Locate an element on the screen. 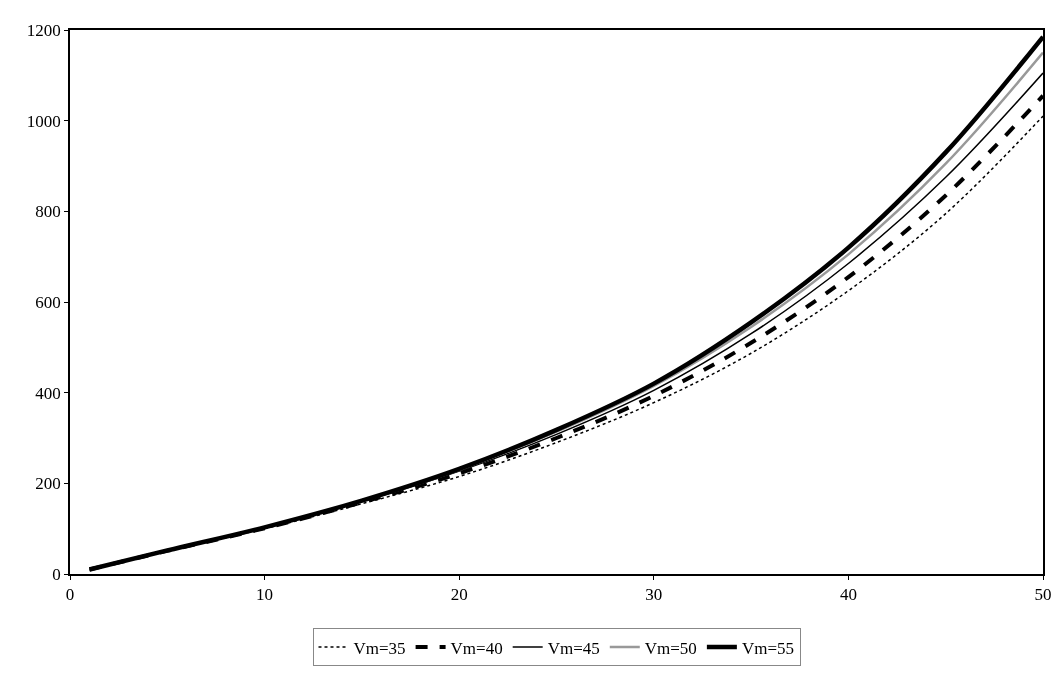 The image size is (1064, 678). legend-label: Vm=35 is located at coordinates (379, 648).